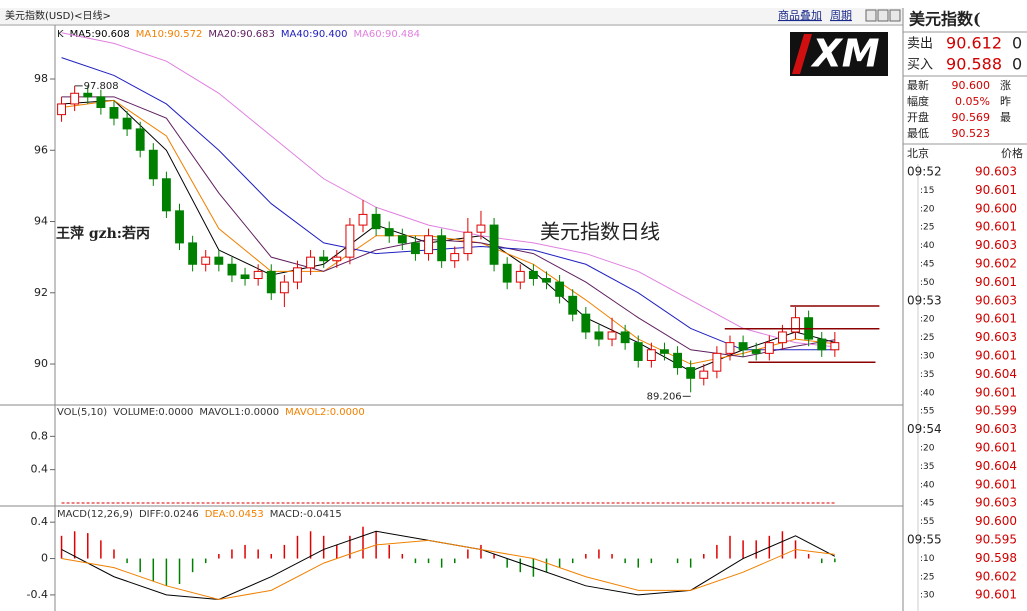  What do you see at coordinates (241, 34) in the screenshot?
I see `legend-item: MA20:90.683` at bounding box center [241, 34].